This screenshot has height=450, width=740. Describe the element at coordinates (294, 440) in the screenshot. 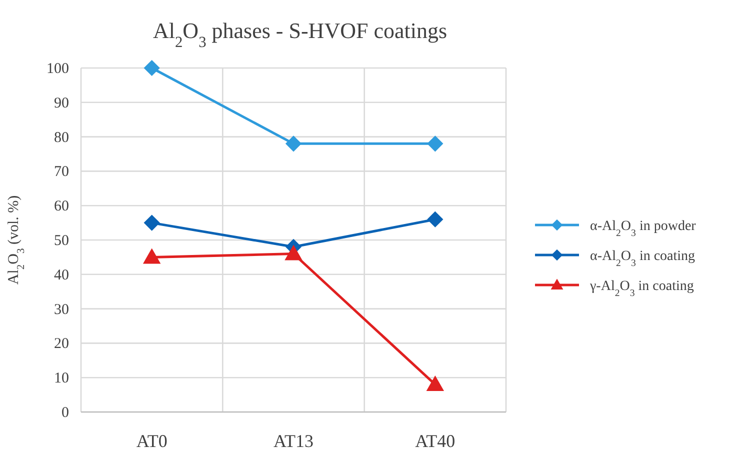

I see `x-tick-label: AT13` at that location.